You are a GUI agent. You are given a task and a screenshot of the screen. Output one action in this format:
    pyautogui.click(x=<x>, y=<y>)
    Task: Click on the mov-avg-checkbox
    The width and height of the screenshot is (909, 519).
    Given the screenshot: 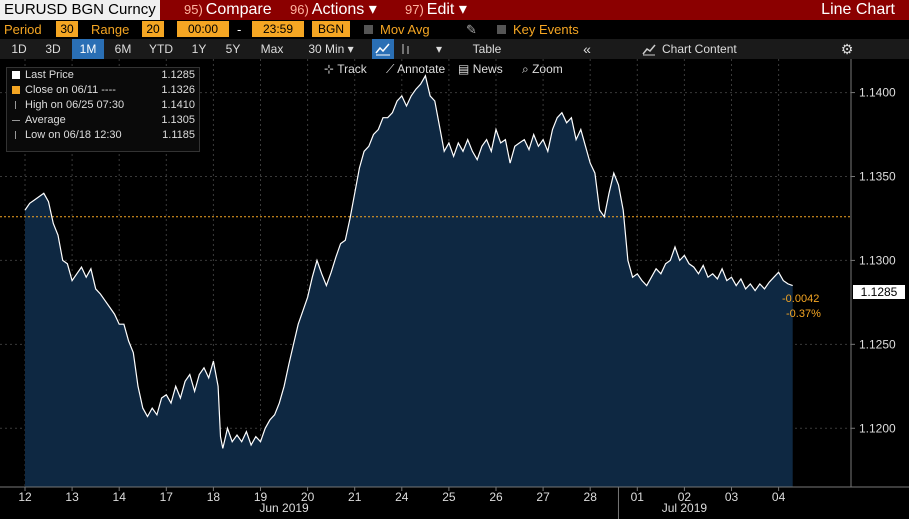 What is the action you would take?
    pyautogui.click(x=368, y=29)
    